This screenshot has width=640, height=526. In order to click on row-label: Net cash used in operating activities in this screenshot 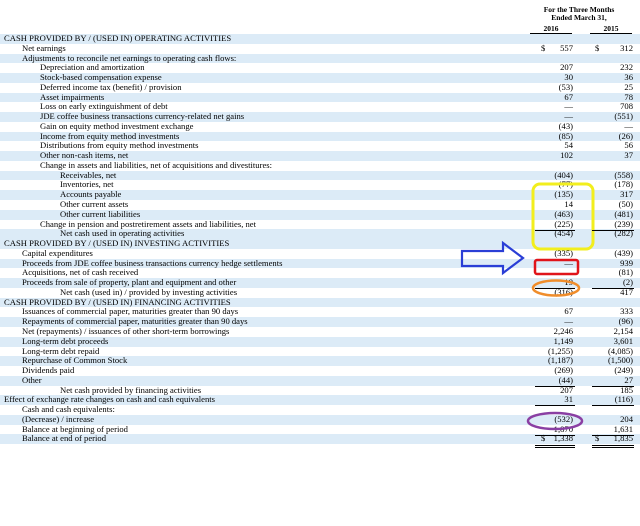, I will do `click(122, 233)`.